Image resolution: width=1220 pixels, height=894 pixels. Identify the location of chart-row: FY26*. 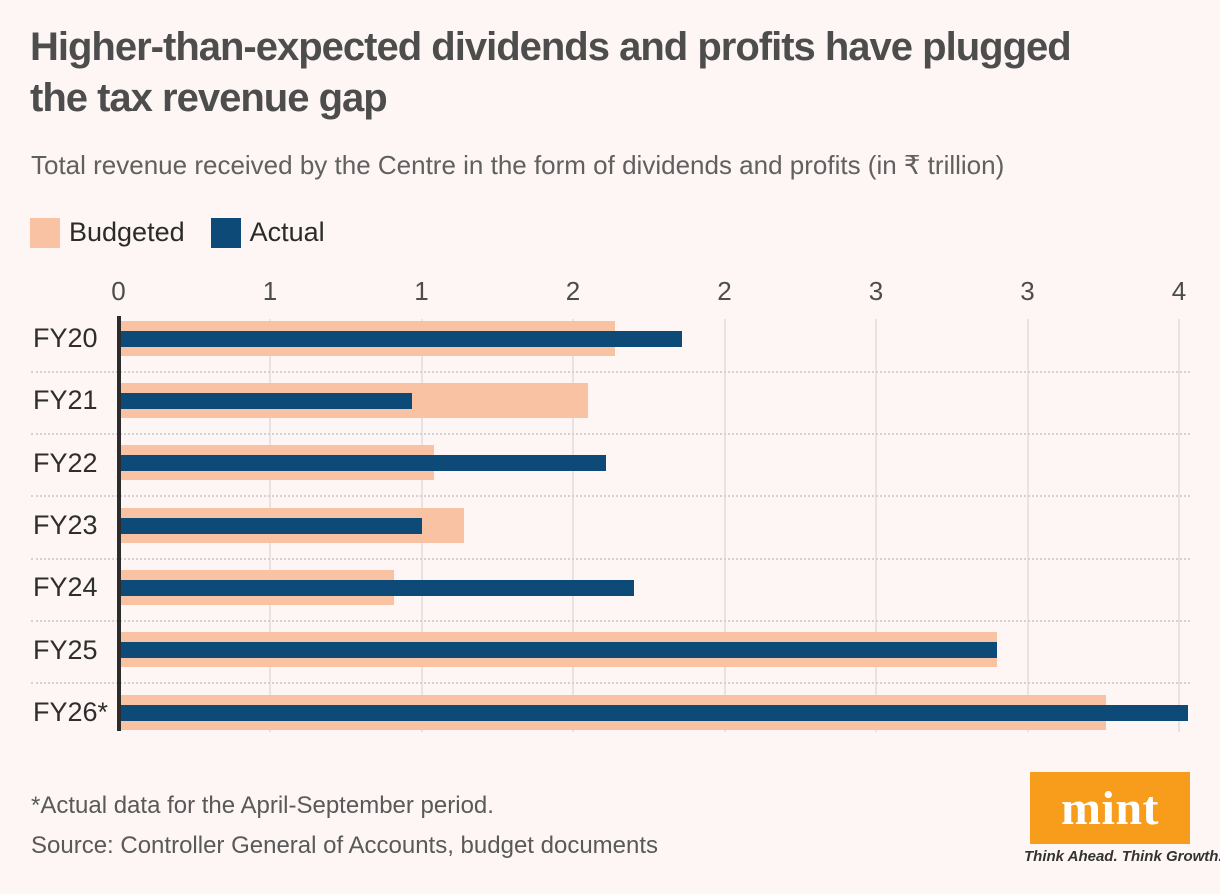
(610, 723).